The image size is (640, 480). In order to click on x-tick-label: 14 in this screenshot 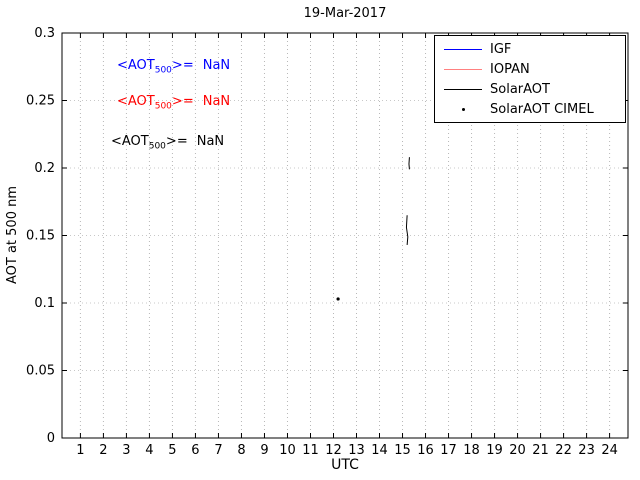, I will do `click(379, 450)`.